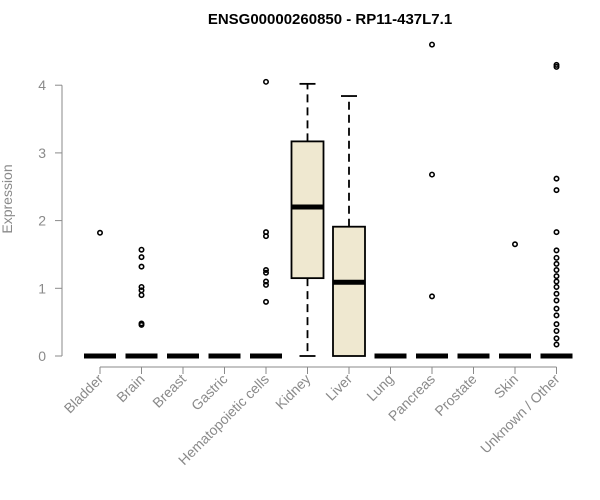  What do you see at coordinates (42, 288) in the screenshot?
I see `y-tick-label: 1` at bounding box center [42, 288].